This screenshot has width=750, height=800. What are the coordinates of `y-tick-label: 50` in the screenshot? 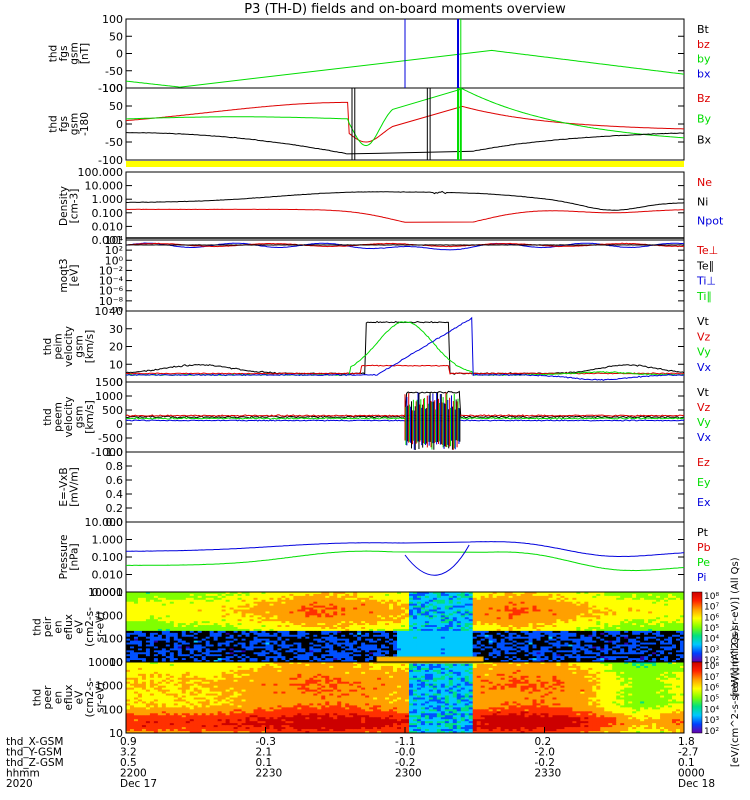 It's located at (116, 36).